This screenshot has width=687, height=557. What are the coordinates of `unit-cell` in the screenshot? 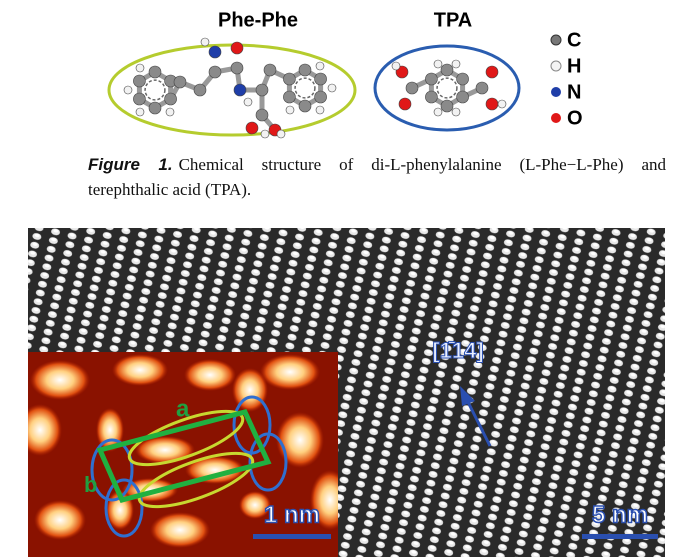 It's located at (184, 456).